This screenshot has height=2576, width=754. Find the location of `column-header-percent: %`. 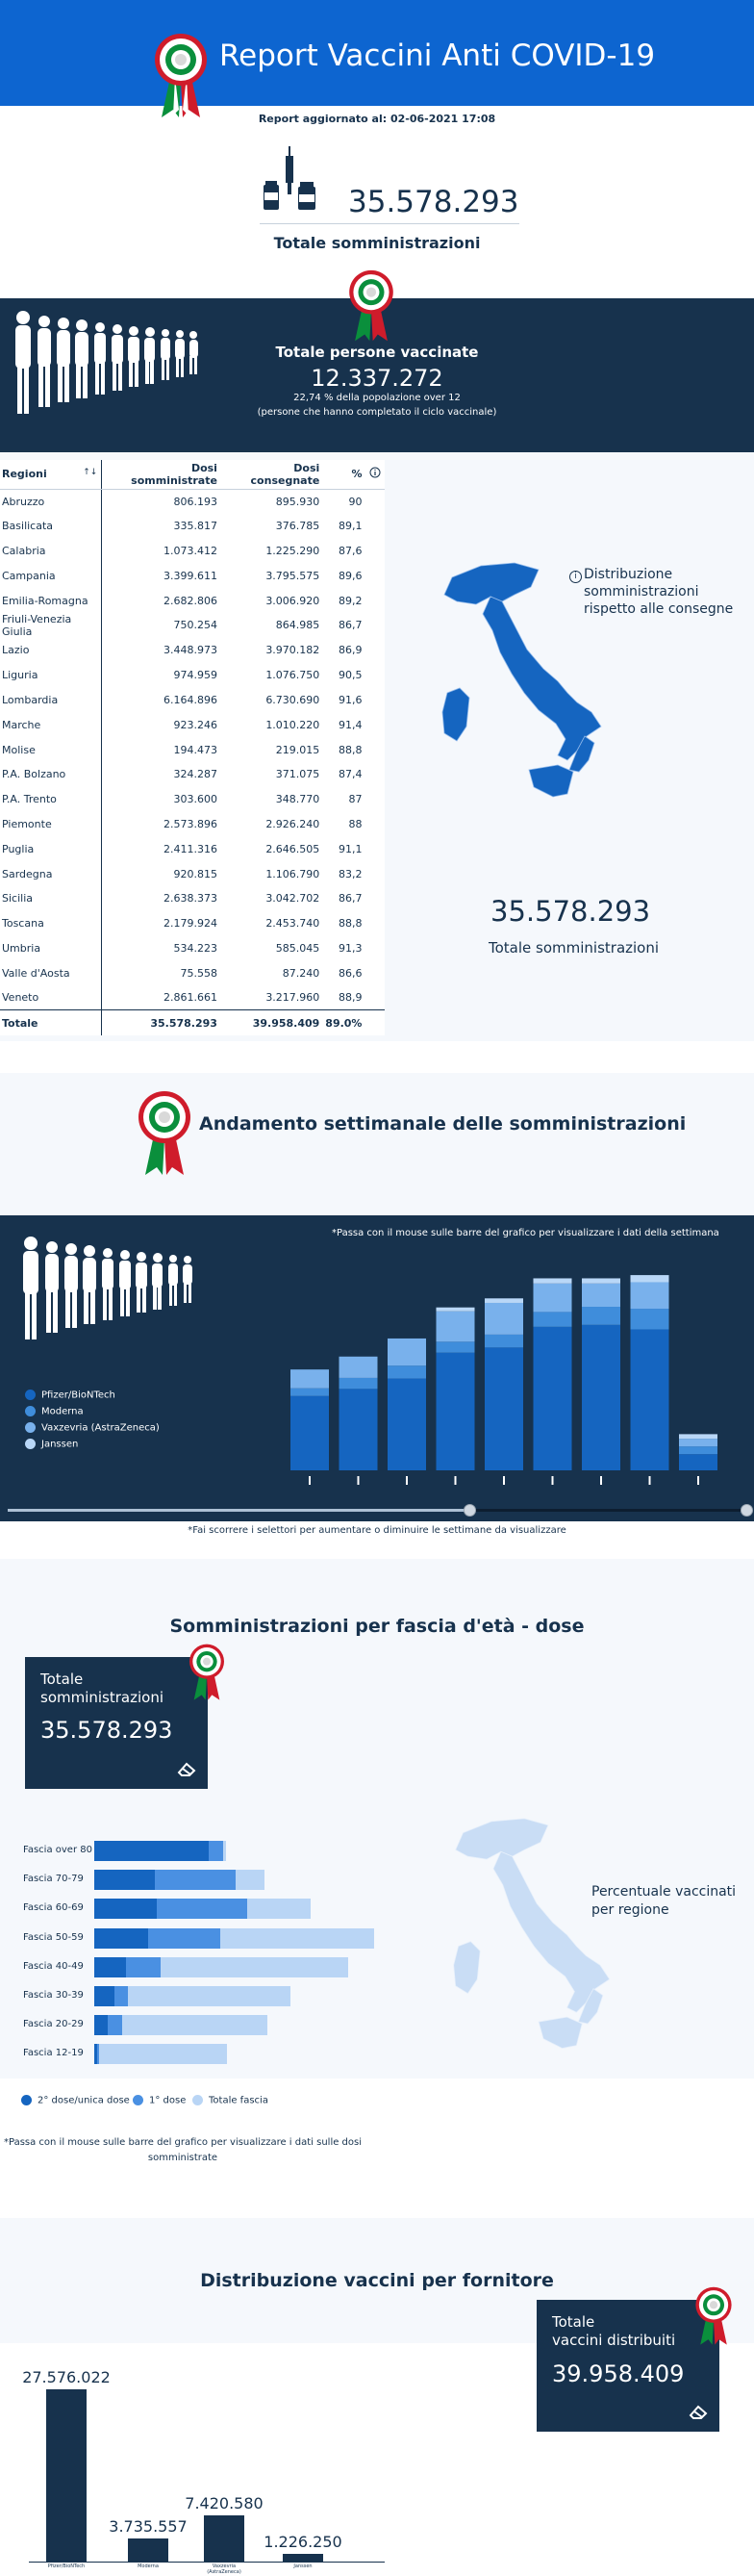

column-header-percent: % is located at coordinates (346, 475).